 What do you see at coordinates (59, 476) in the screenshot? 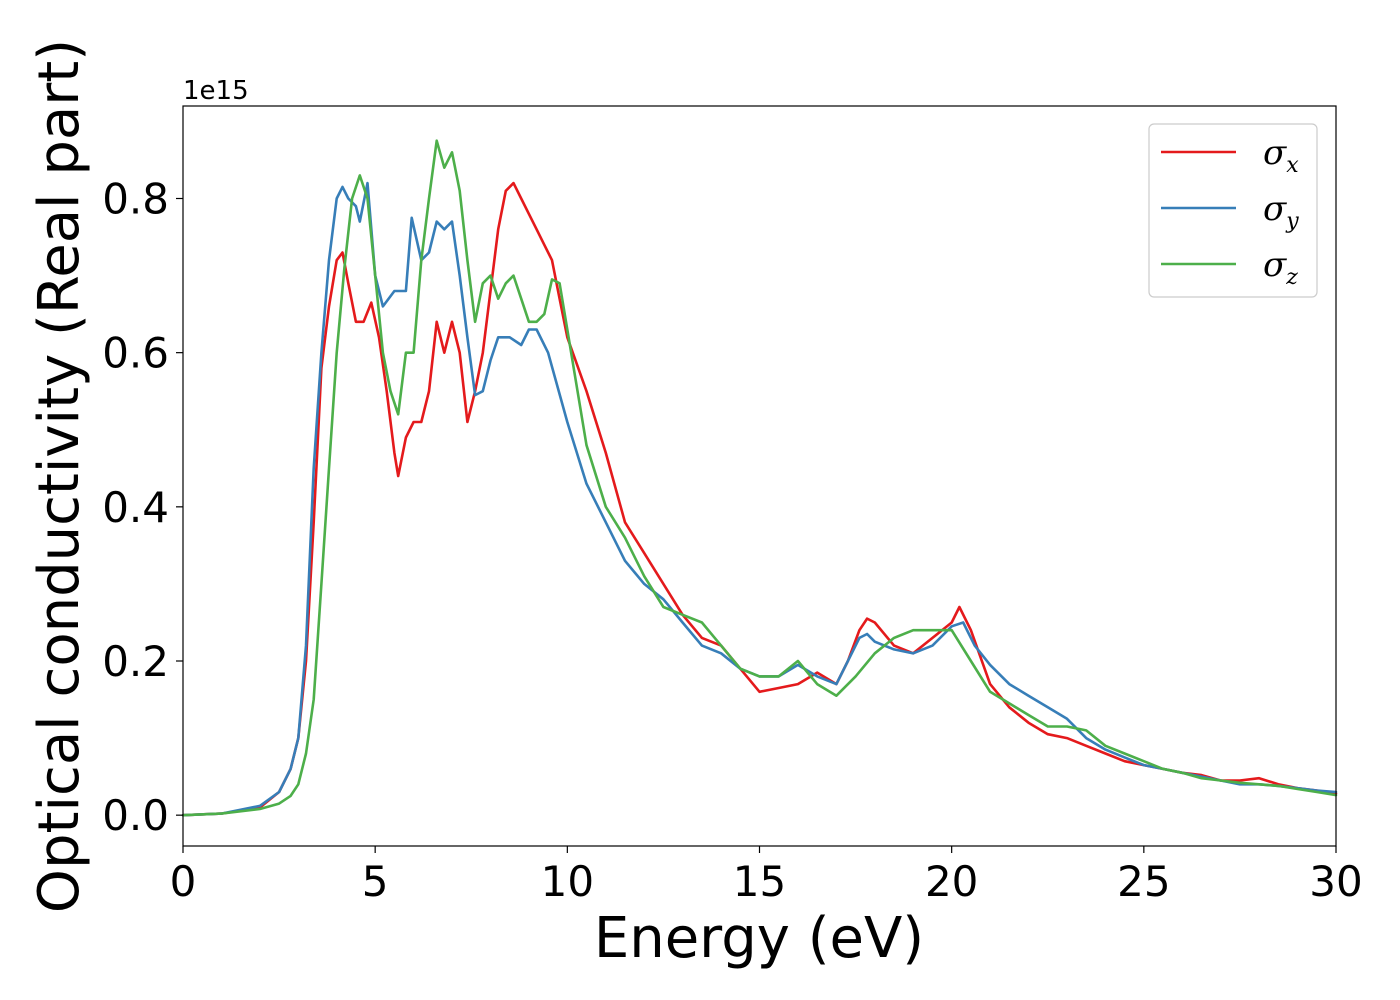
I see `y-axis-title: Optical conductivity (Real part)` at bounding box center [59, 476].